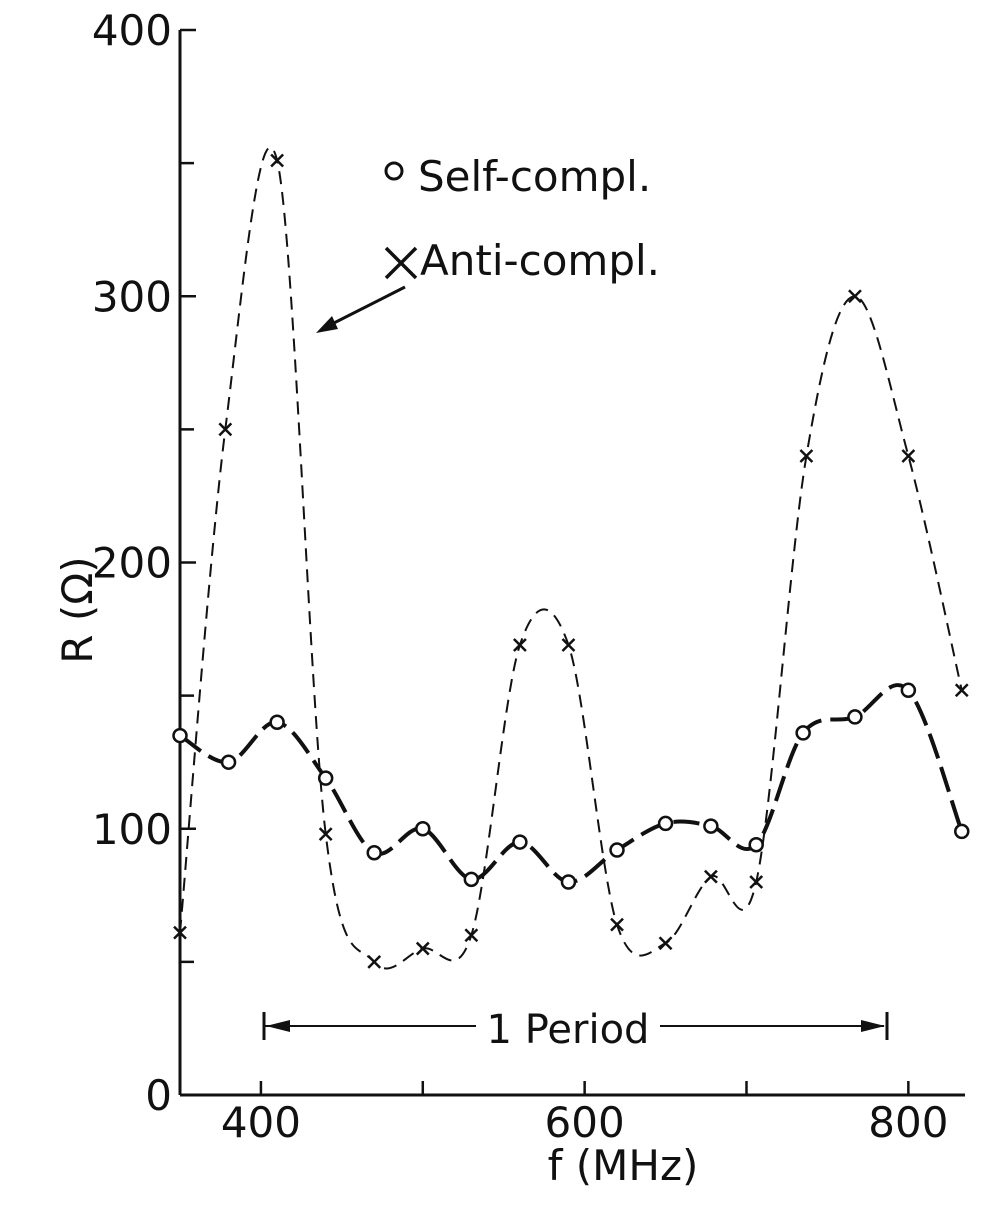 The image size is (1000, 1208). I want to click on period-arrow-right, so click(873, 1026).